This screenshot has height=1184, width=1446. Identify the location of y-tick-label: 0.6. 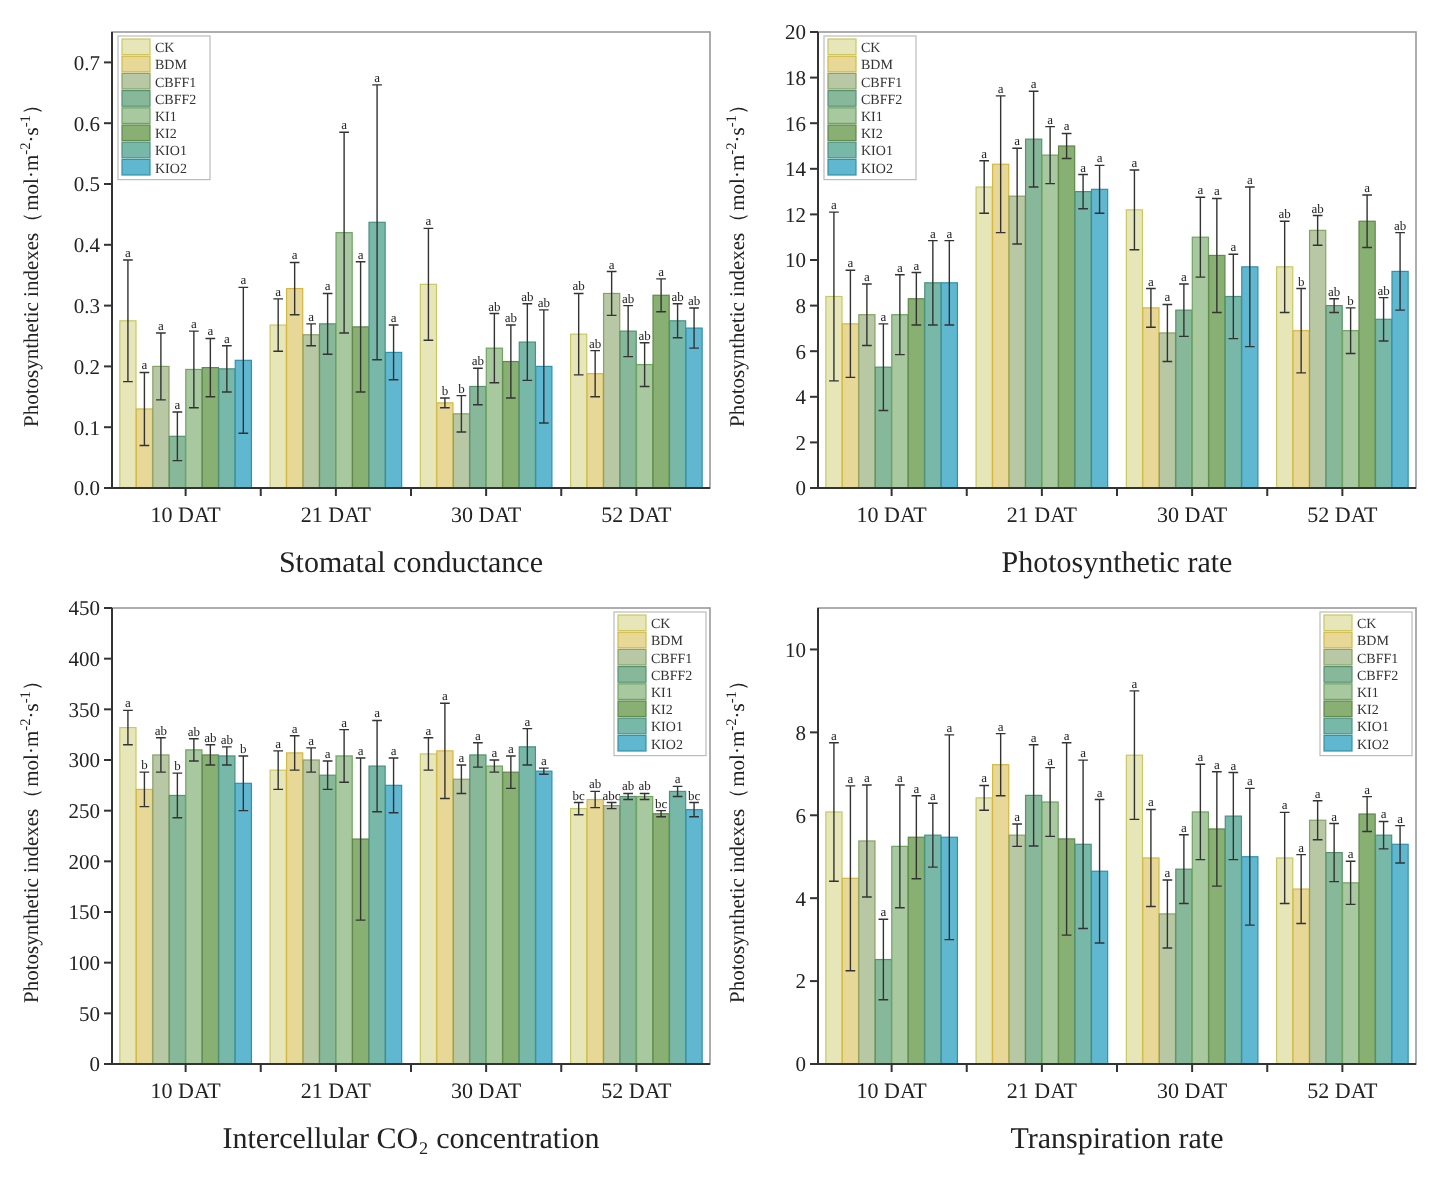
(86, 125).